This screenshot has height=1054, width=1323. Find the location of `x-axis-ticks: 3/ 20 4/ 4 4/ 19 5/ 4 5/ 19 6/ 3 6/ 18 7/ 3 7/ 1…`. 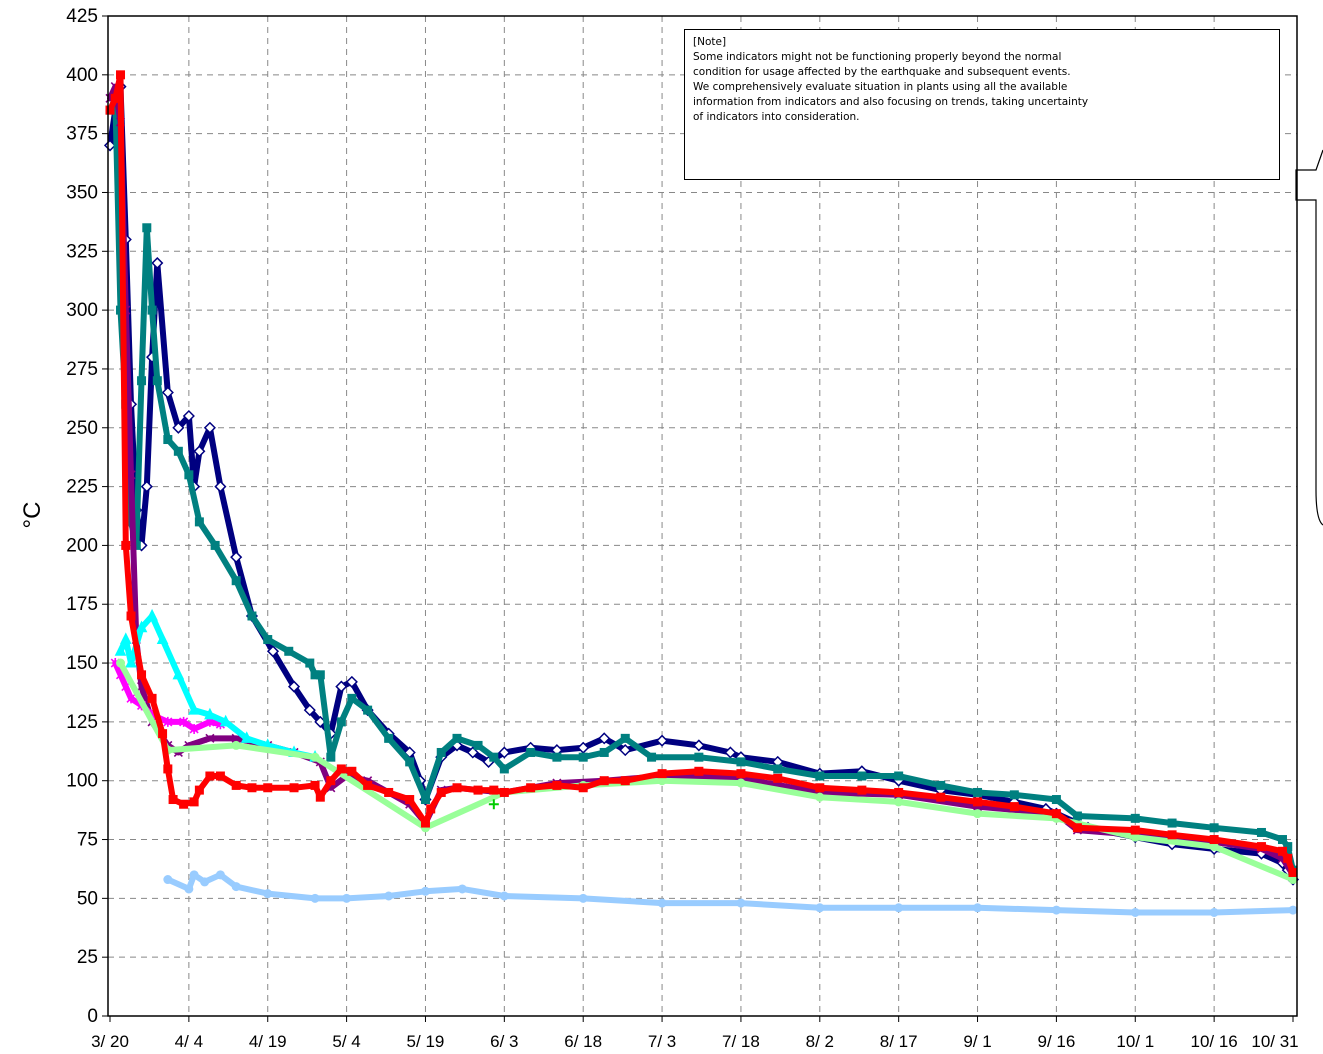

x-axis-ticks: 3/ 20 4/ 4 4/ 19 5/ 4 5/ 19 6/ 3 6/ 18 7/ 3 7/ 1… is located at coordinates (695, 1033).